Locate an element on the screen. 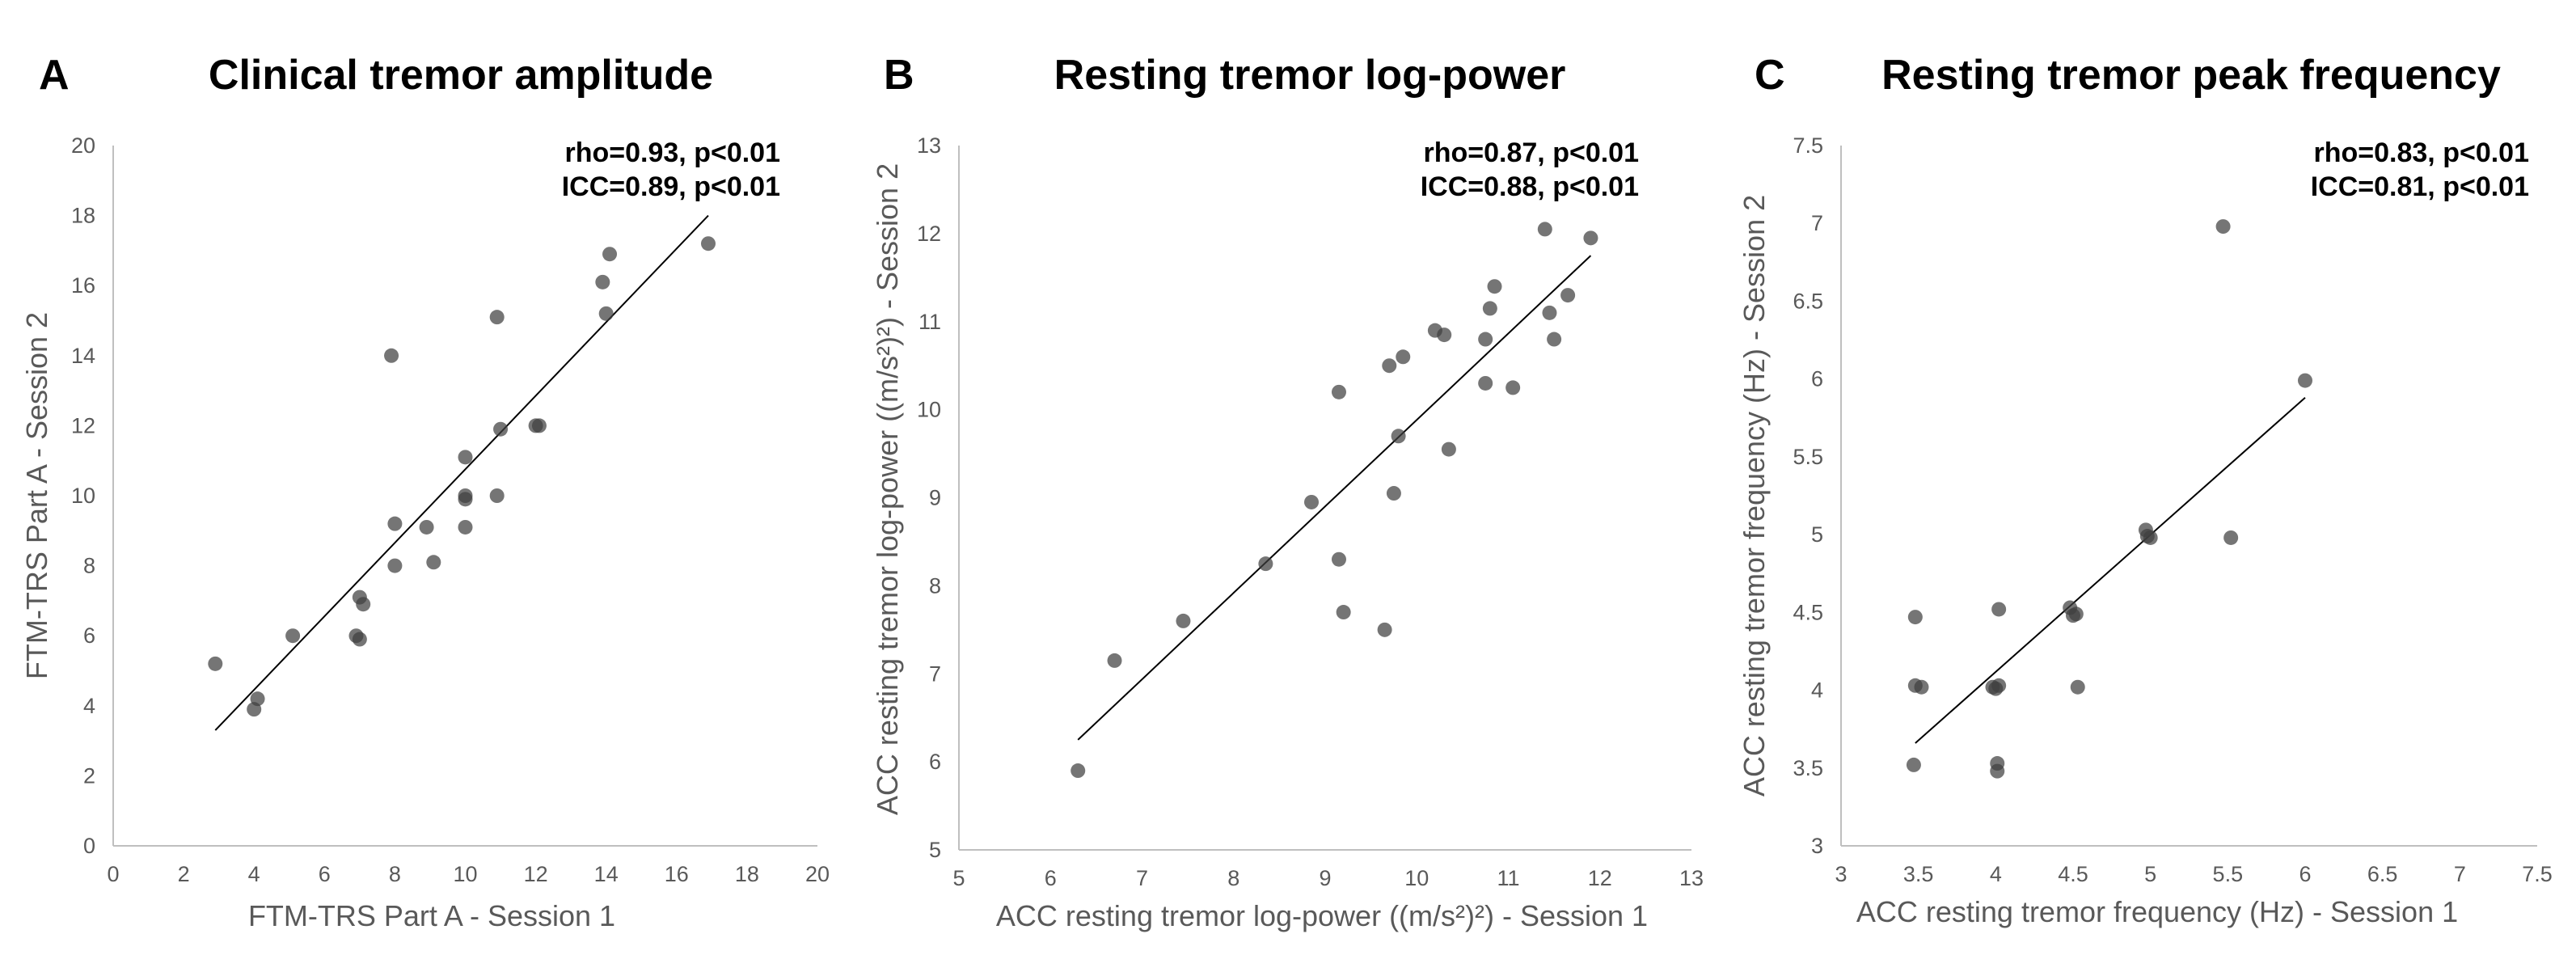 The image size is (2576, 955). x-tick-label: 18 is located at coordinates (747, 874).